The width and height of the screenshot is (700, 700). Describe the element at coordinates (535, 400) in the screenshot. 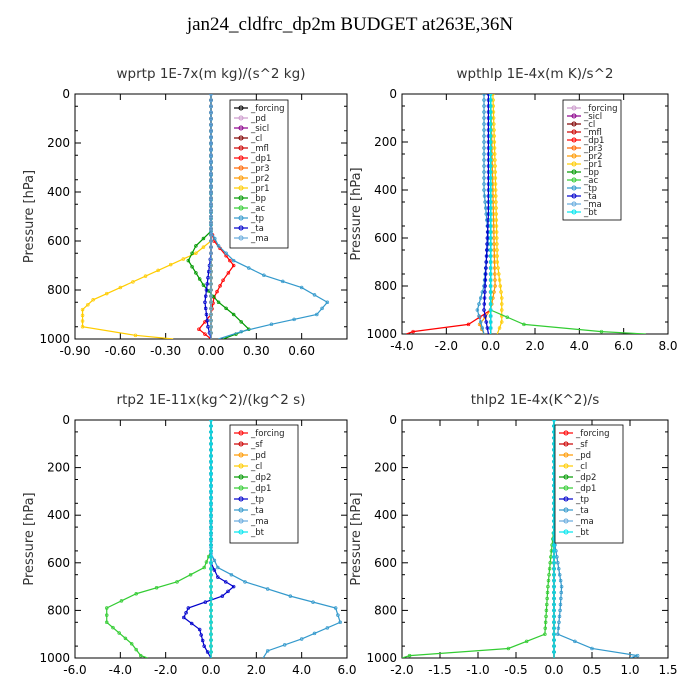

I see `panel-title: thlp2 1E-4x(K^2)/s` at that location.